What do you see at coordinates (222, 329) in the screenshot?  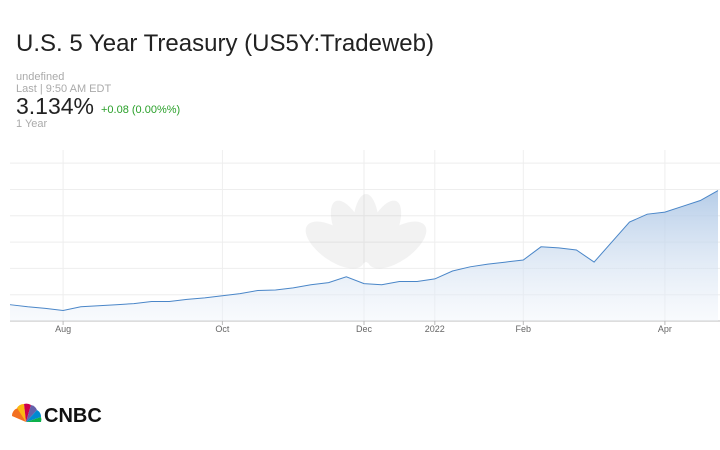 I see `x-tick-label: Oct` at bounding box center [222, 329].